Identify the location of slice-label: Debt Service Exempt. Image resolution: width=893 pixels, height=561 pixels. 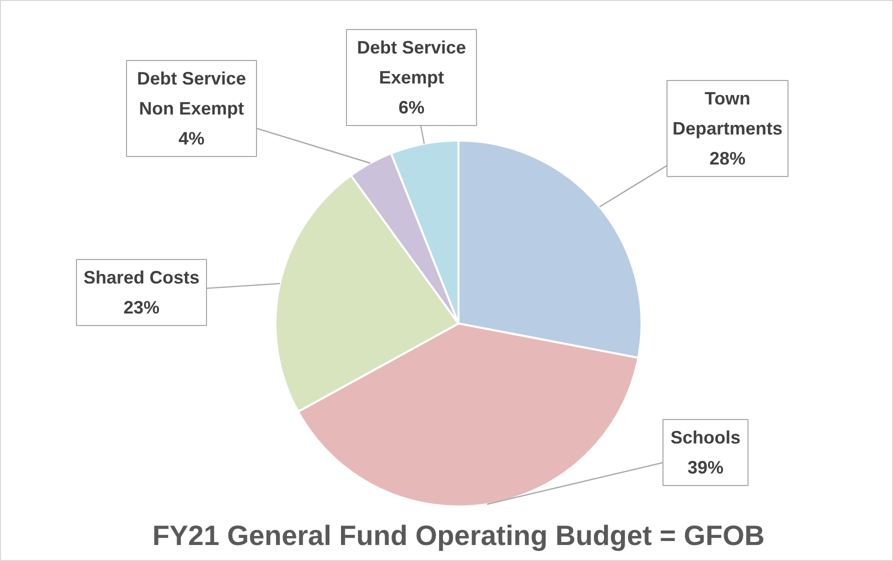
(411, 63).